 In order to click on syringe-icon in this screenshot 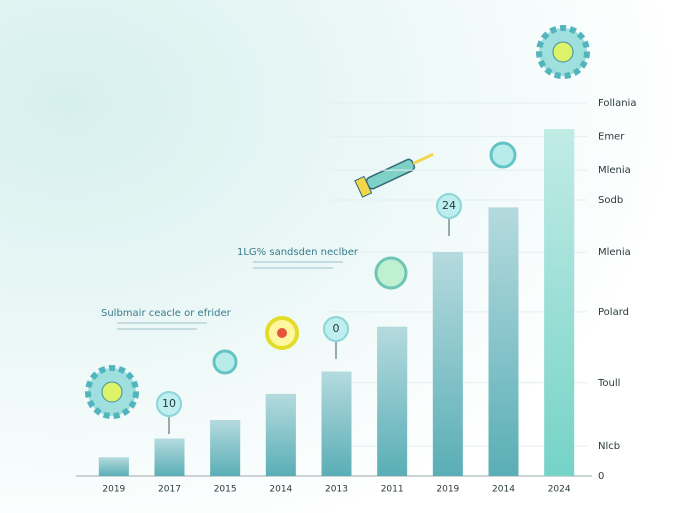, I will do `click(394, 175)`.